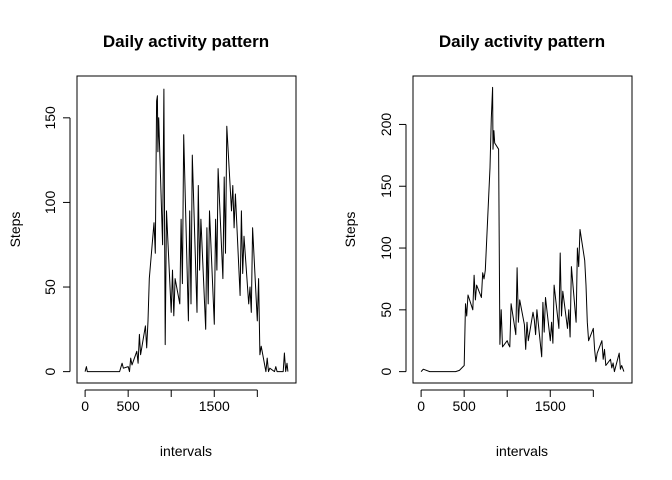 This screenshot has height=480, width=672. Describe the element at coordinates (386, 125) in the screenshot. I see `y-tick-label: 200` at that location.